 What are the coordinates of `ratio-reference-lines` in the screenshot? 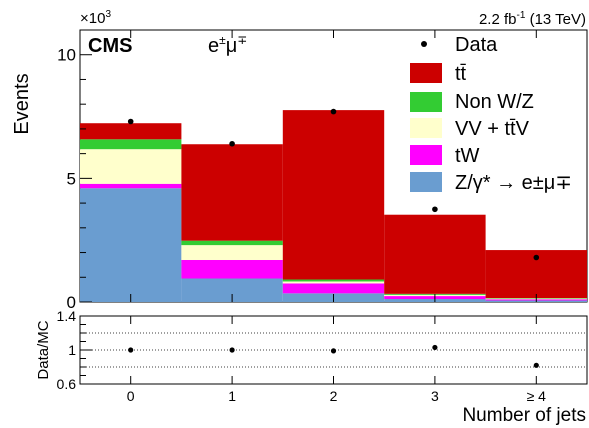 It's located at (333, 350).